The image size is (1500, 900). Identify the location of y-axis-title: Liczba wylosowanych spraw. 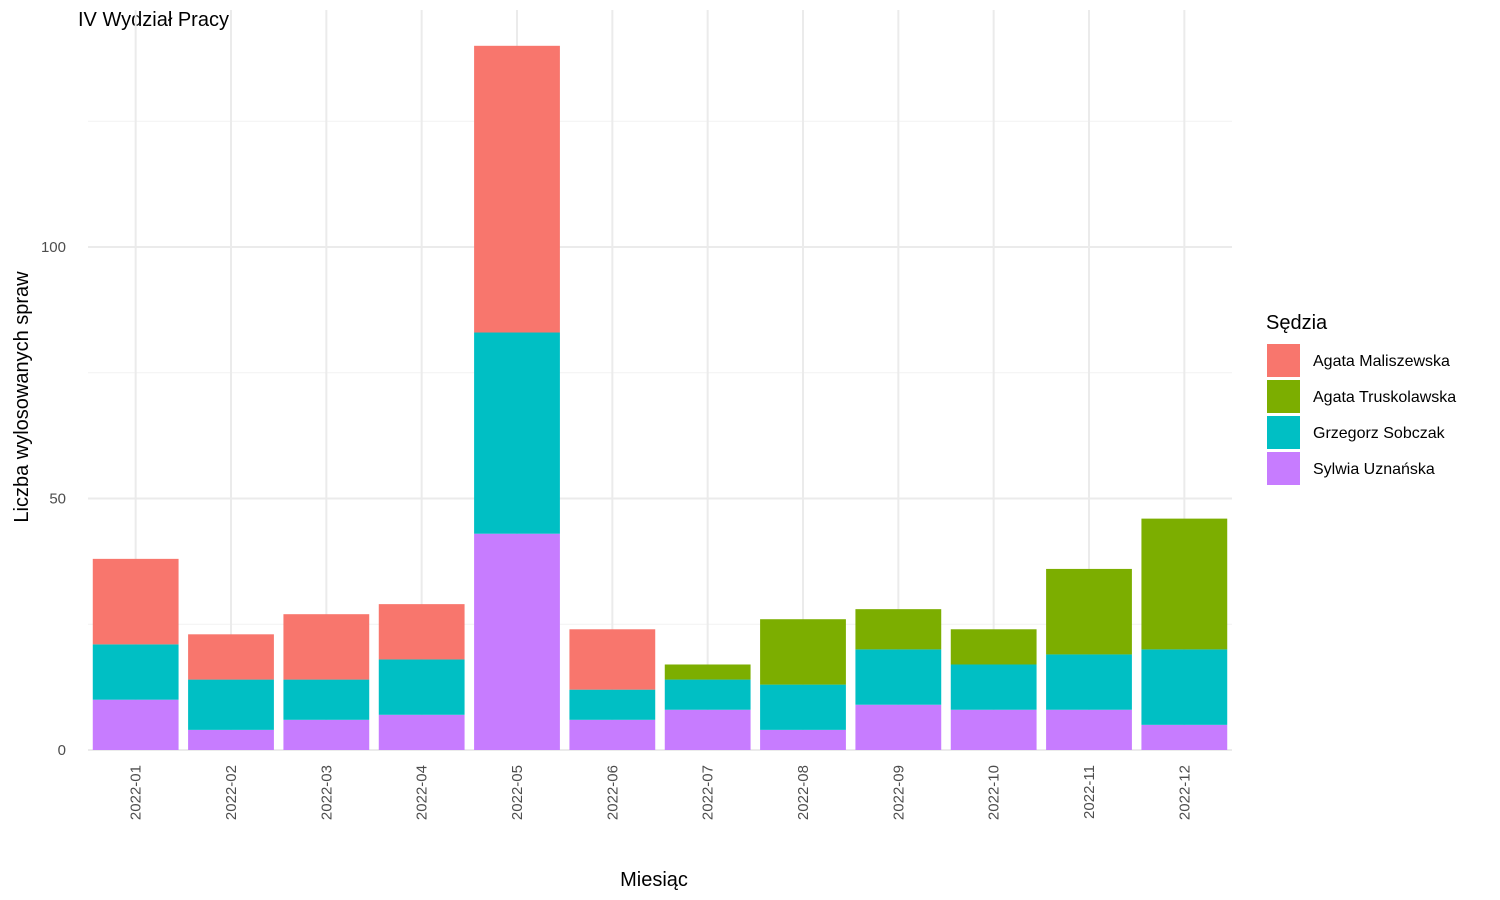
(22, 397).